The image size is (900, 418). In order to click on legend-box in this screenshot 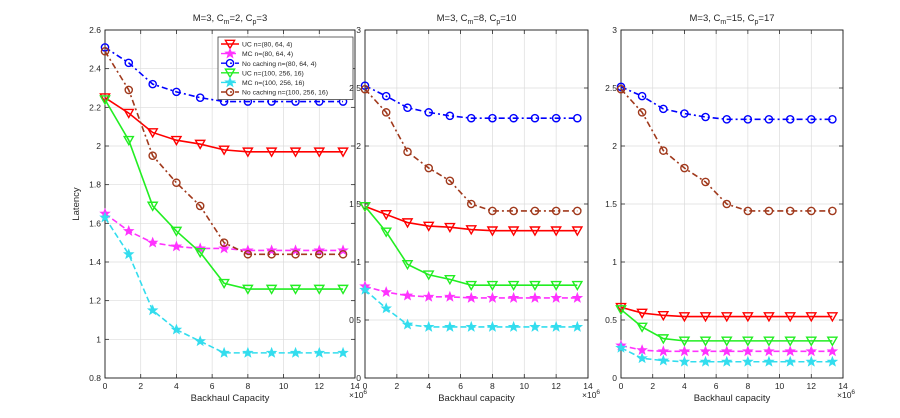, I will do `click(285, 68)`.